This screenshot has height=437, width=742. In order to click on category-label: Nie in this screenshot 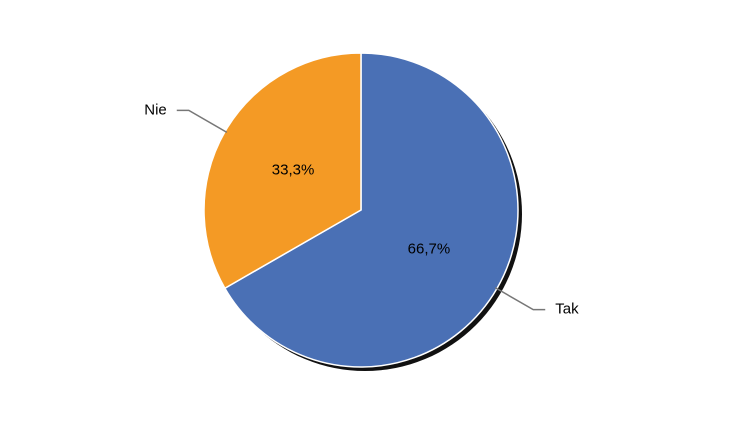, I will do `click(155, 109)`.